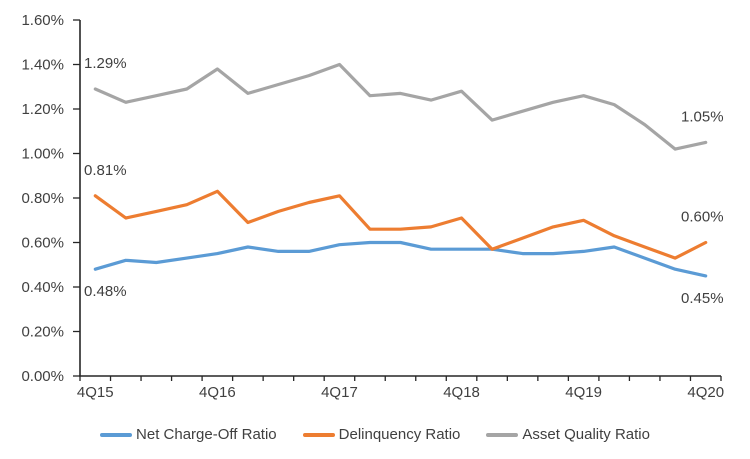 The width and height of the screenshot is (750, 459). I want to click on y-axis-label: 0.40%, so click(42, 287).